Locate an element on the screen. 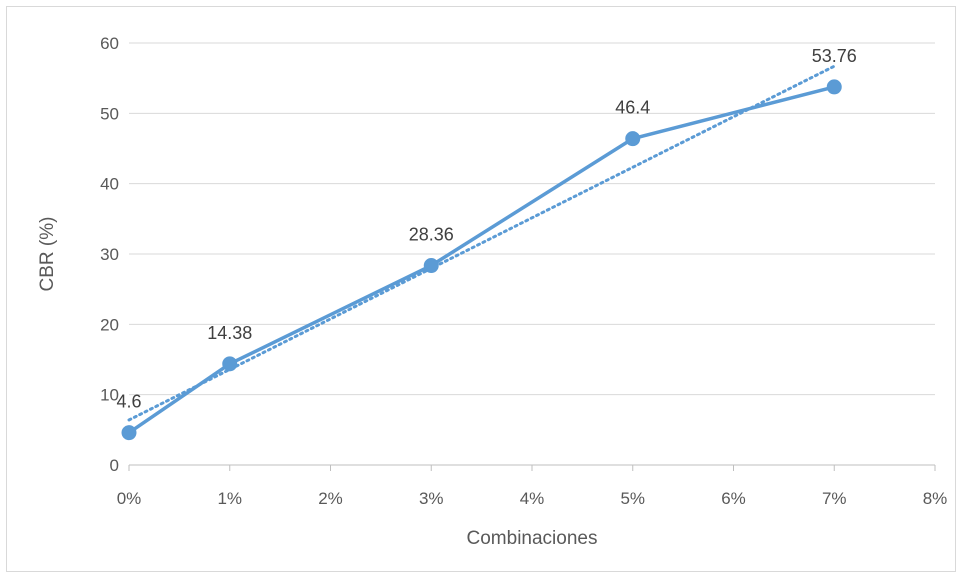 Image resolution: width=964 pixels, height=578 pixels. x-tick-label: 8% is located at coordinates (935, 498).